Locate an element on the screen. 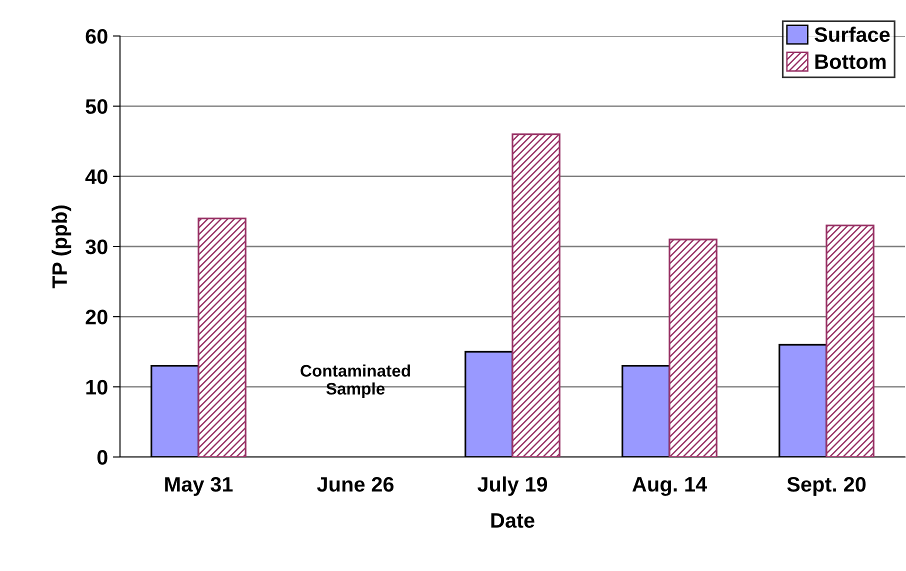  legend-label: Surface is located at coordinates (852, 34).